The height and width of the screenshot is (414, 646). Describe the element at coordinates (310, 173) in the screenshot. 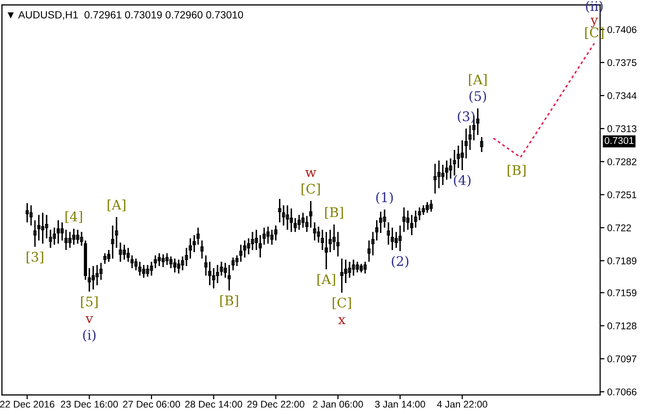

I see `annotation: w` at that location.